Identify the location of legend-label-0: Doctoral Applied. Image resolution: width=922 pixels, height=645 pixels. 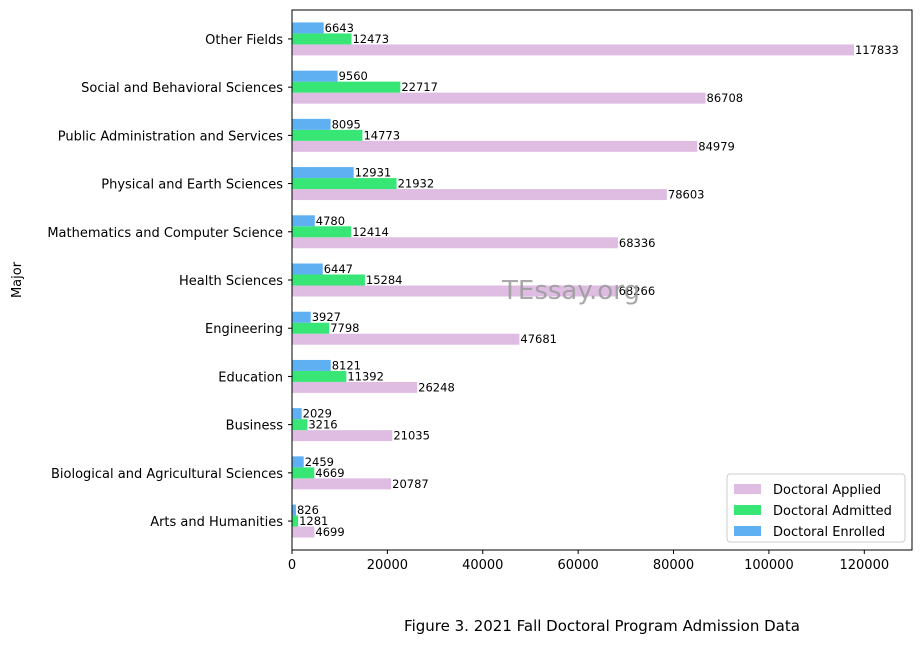
(827, 490).